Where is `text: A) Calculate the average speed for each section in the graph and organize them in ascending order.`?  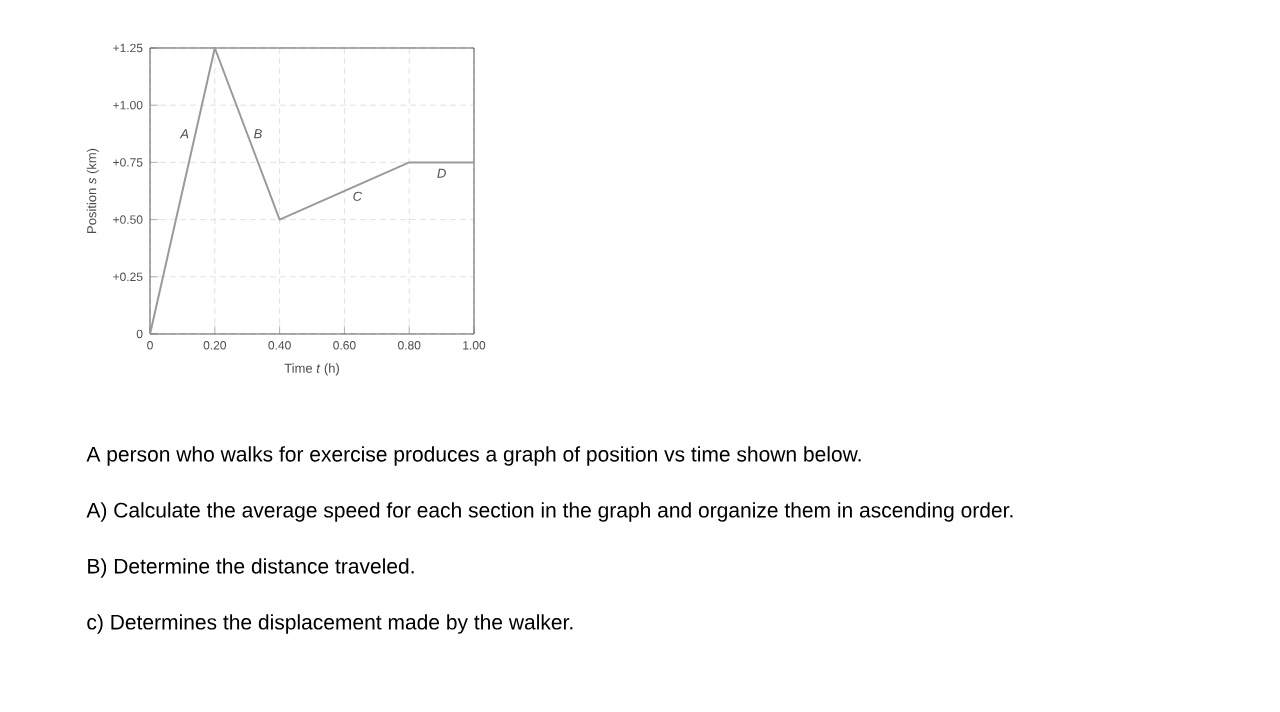 text: A) Calculate the average speed for each section in the graph and organize them in ascending order. is located at coordinates (549, 512).